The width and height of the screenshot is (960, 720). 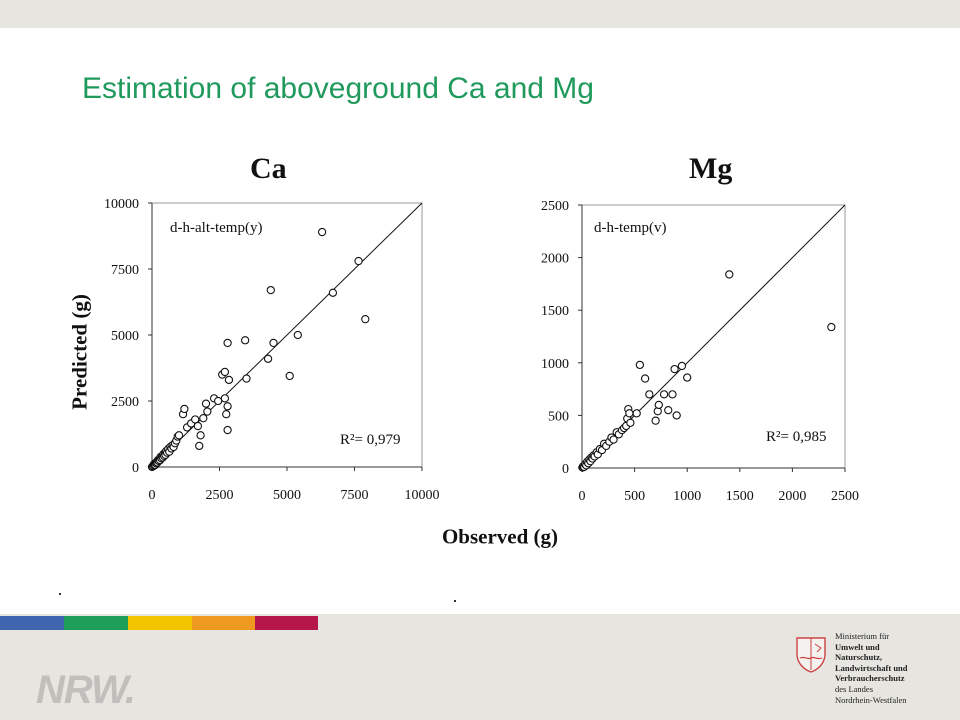 What do you see at coordinates (854, 688) in the screenshot?
I see `ministry-line: des Landes` at bounding box center [854, 688].